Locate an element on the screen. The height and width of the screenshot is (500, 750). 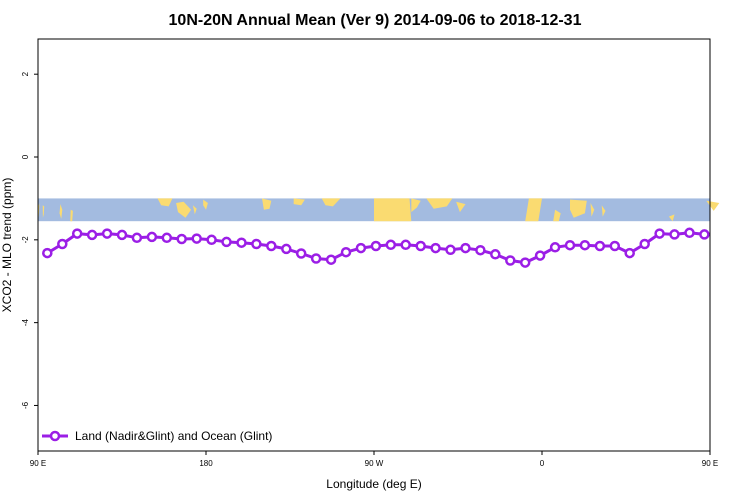
y-tick-label: -2 is located at coordinates (25, 240).